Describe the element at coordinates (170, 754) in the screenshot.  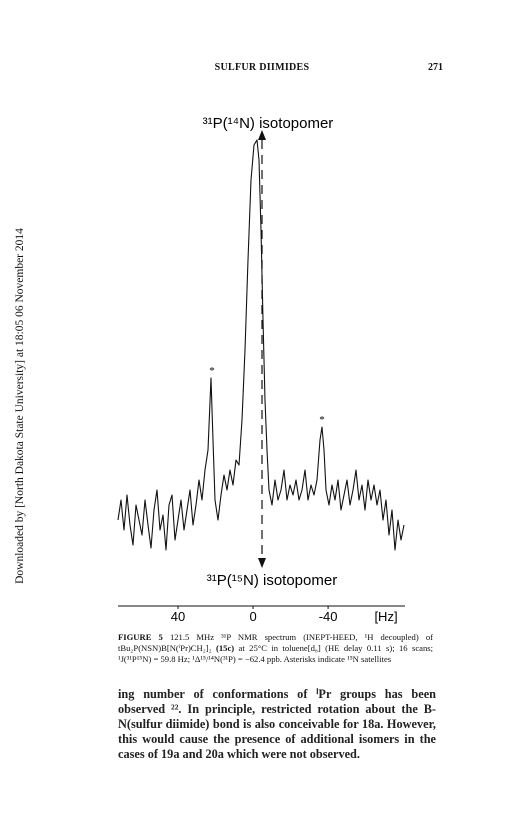
I see `compound-ref: 19a` at that location.